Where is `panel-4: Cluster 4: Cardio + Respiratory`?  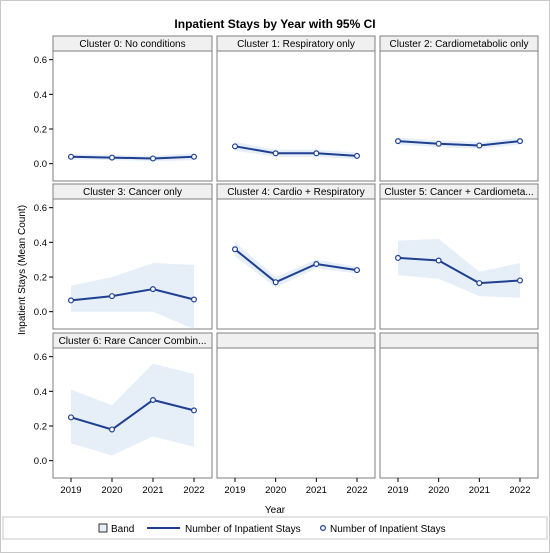 panel-4: Cluster 4: Cardio + Respiratory is located at coordinates (296, 256).